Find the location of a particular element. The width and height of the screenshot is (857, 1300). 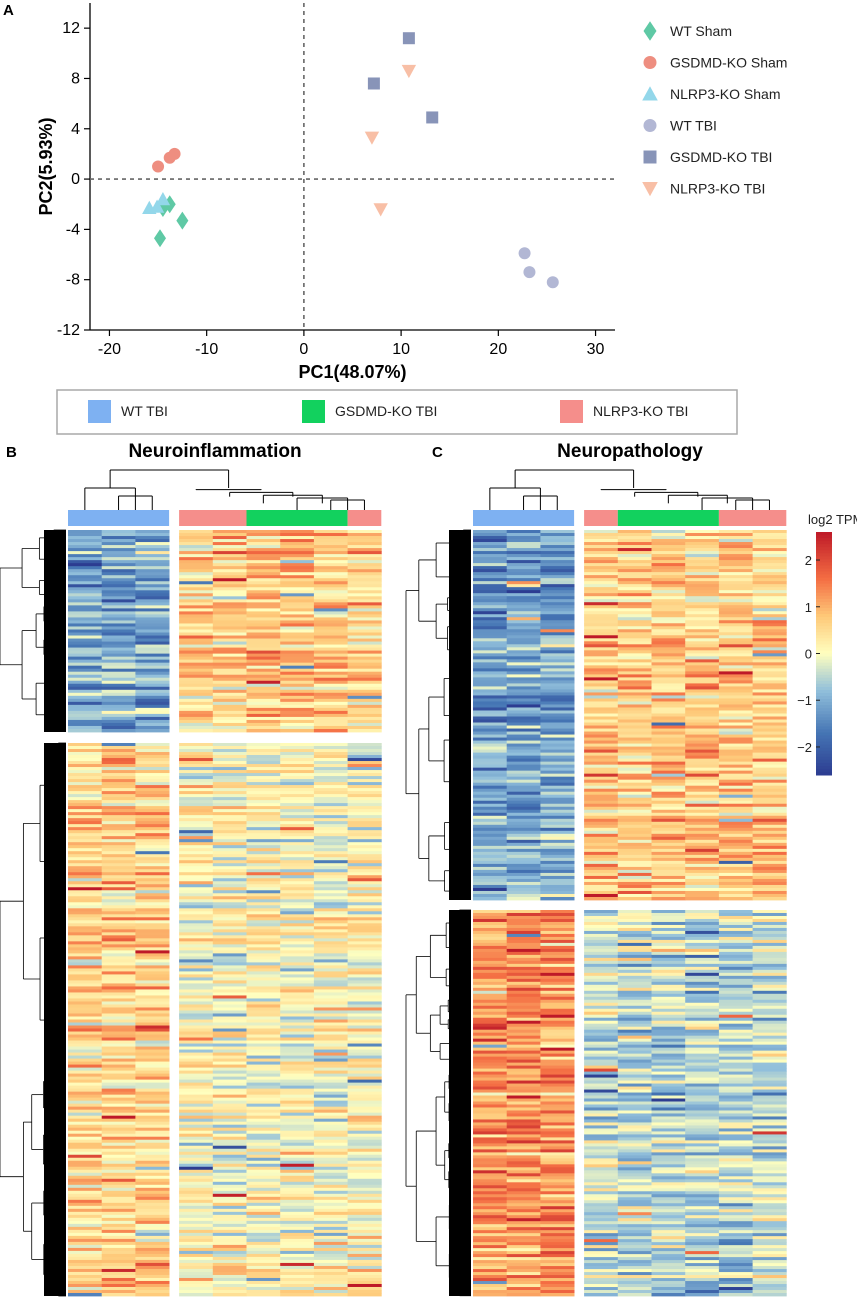

panel-letter-c: C is located at coordinates (437, 452).